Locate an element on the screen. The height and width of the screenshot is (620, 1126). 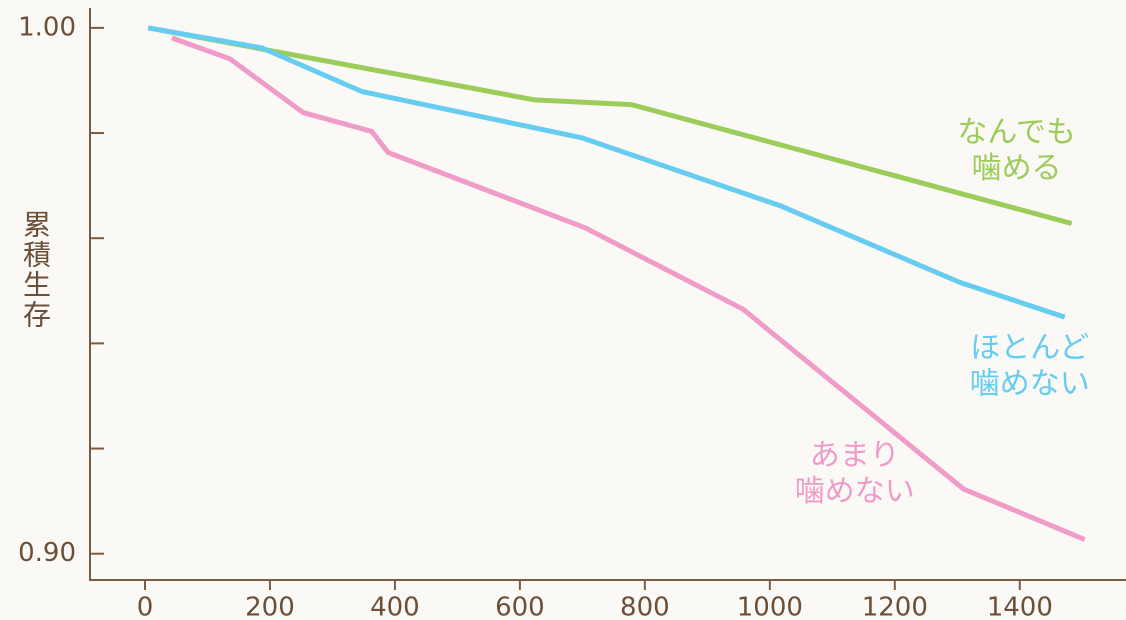
series-label: 噛める is located at coordinates (1017, 168).